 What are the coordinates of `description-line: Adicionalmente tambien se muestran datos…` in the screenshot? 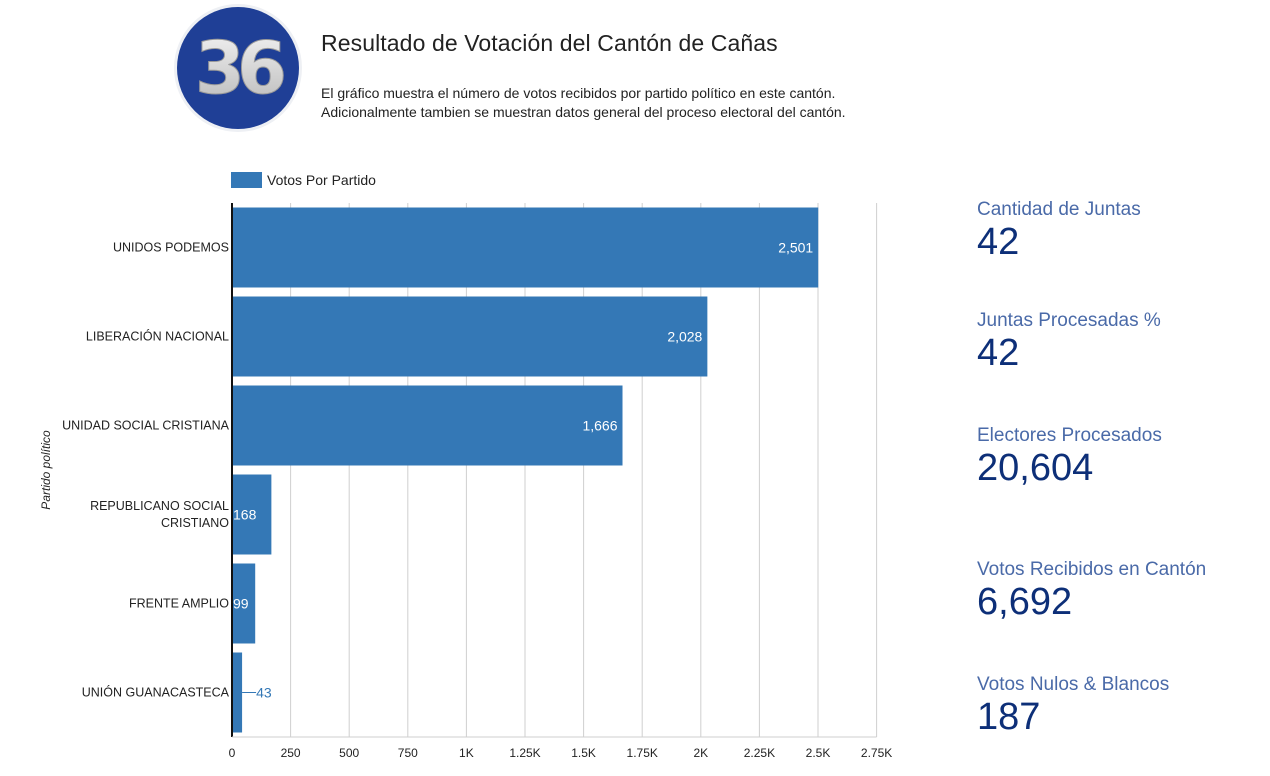 It's located at (583, 112).